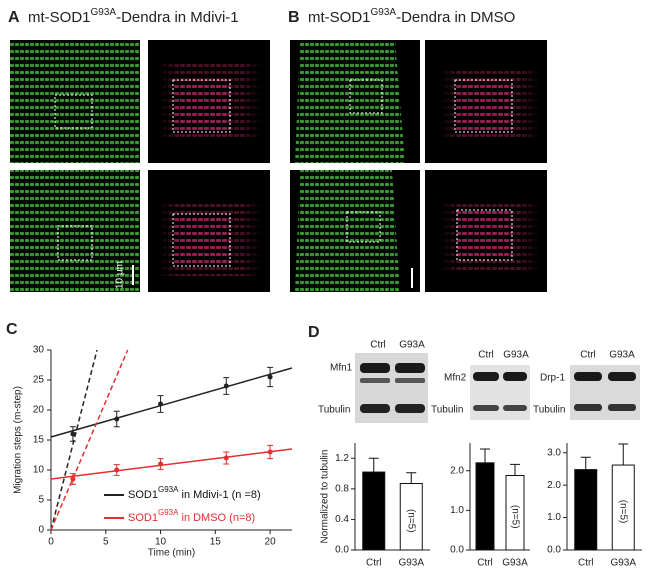 Image resolution: width=653 pixels, height=579 pixels. Describe the element at coordinates (39, 410) in the screenshot. I see `y-tick-label: 20` at that location.